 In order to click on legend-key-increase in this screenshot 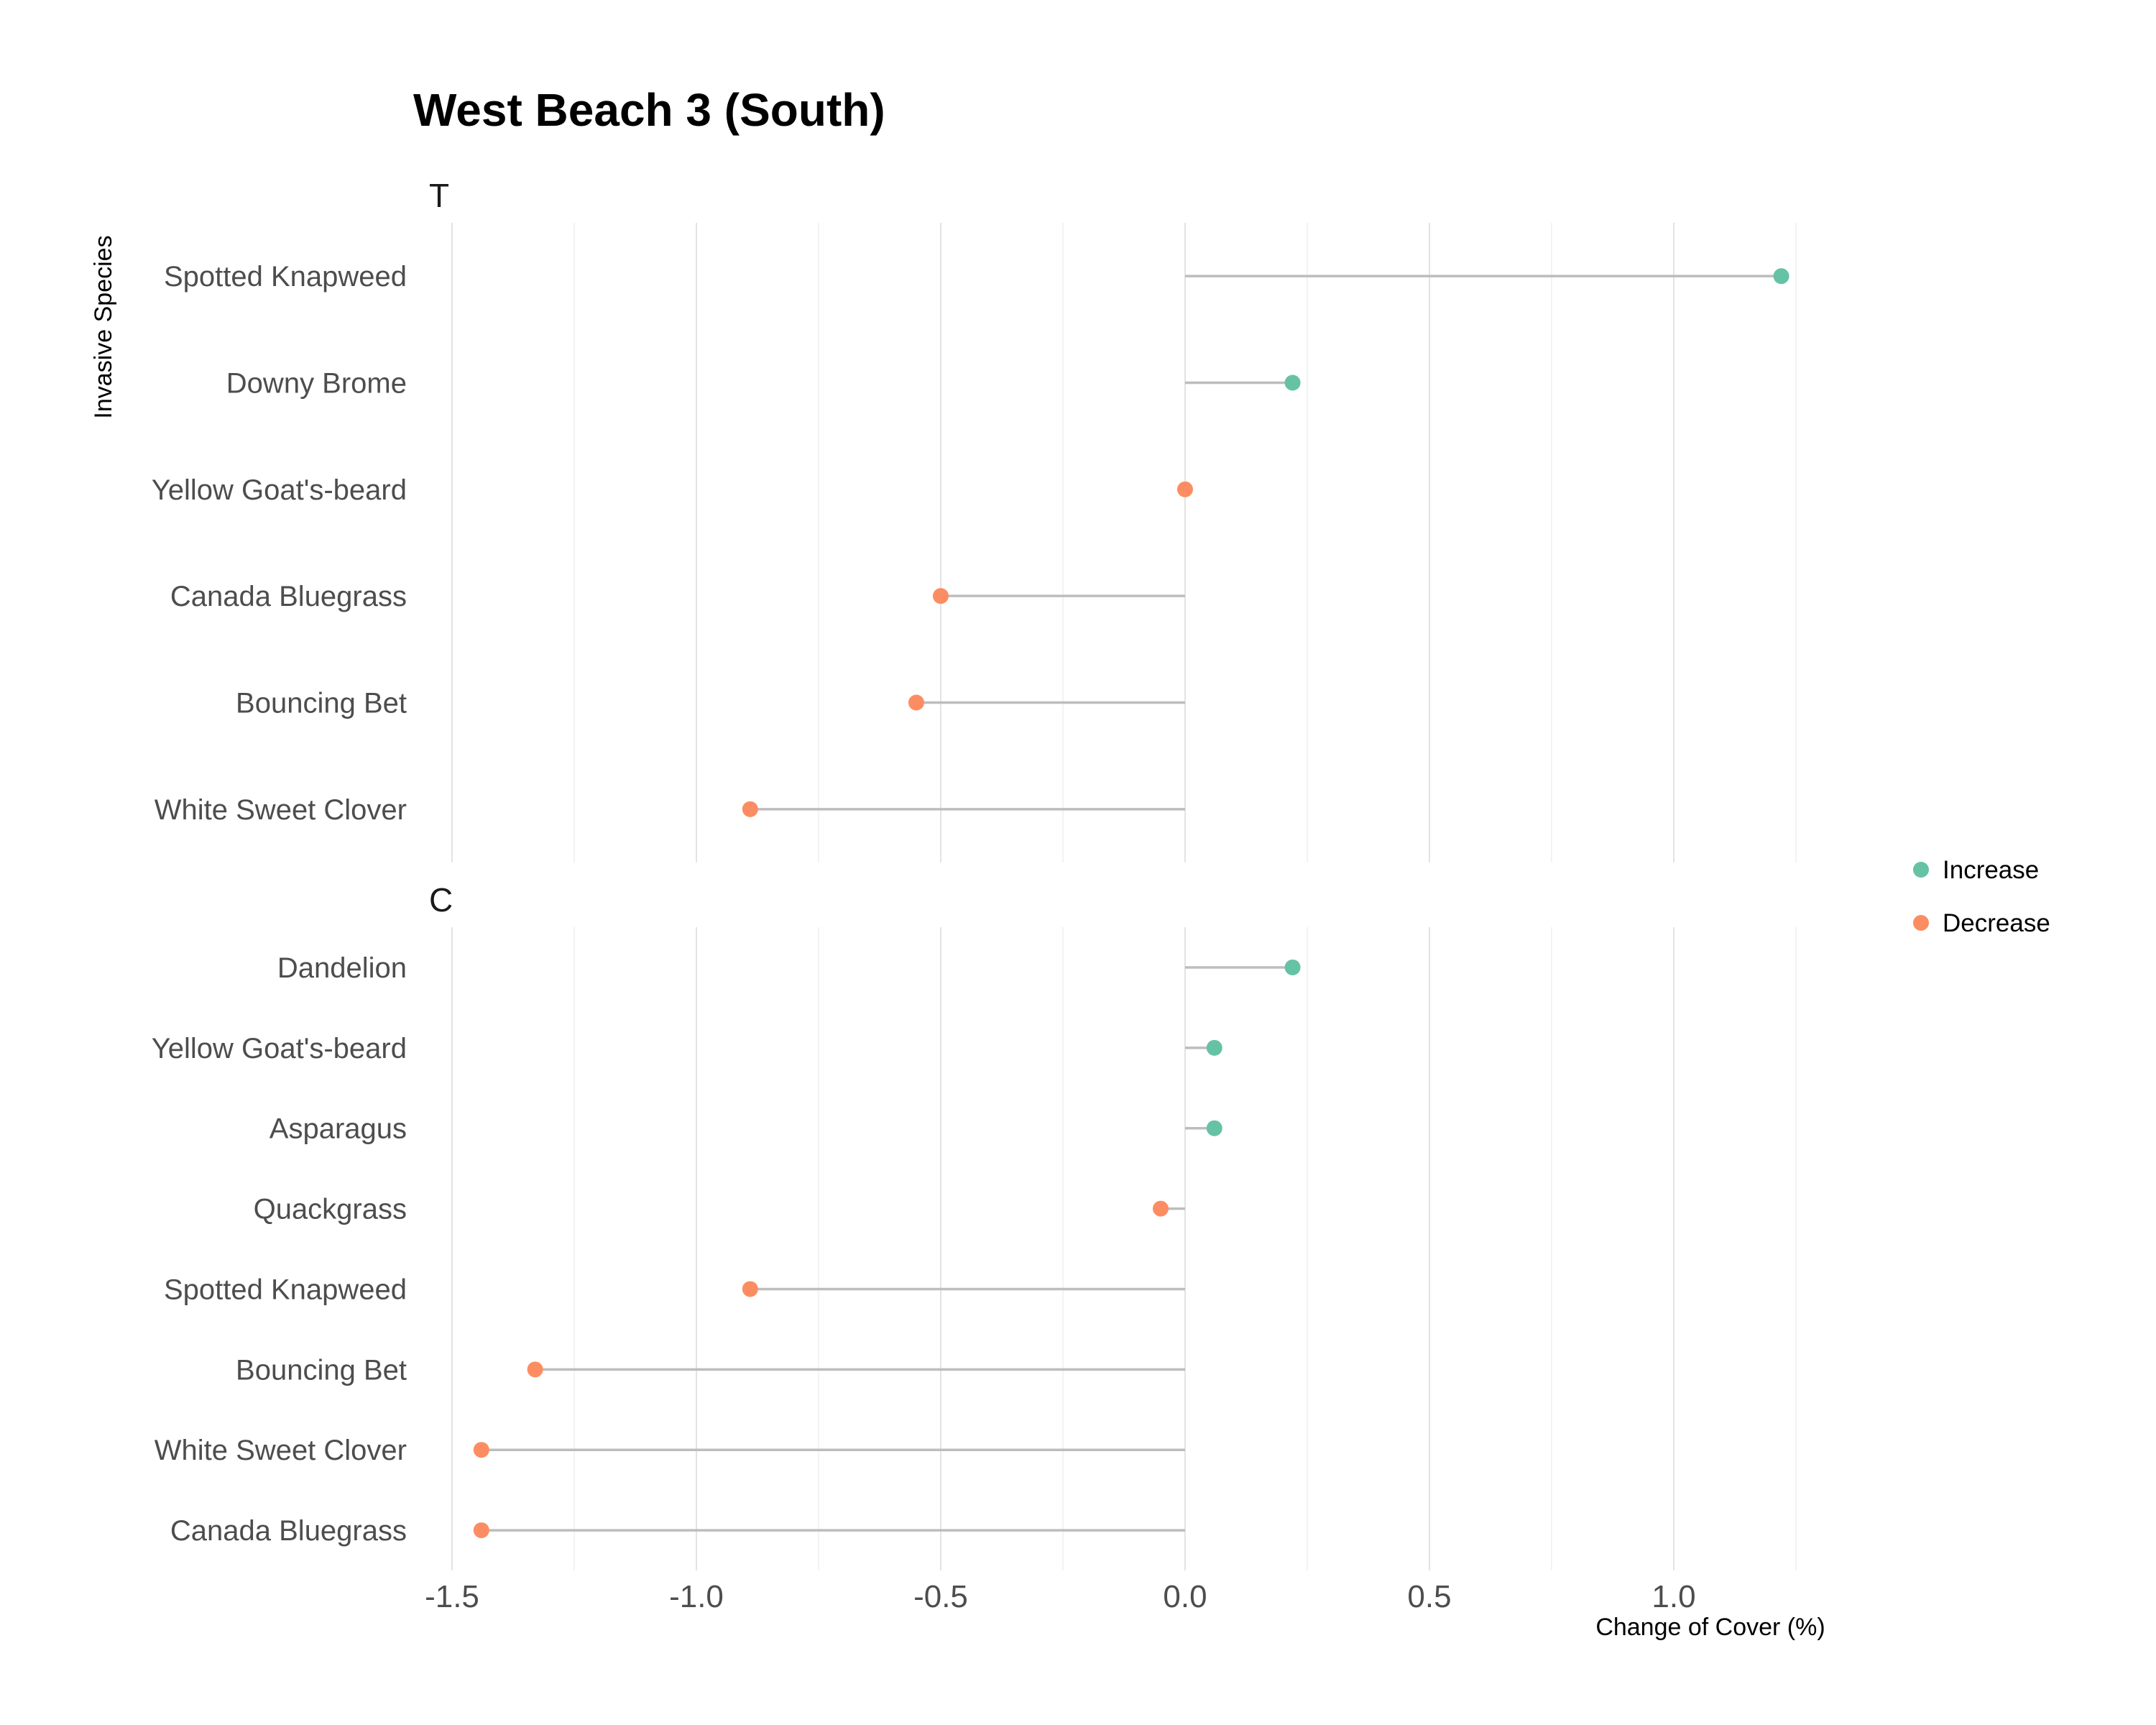, I will do `click(1921, 870)`.